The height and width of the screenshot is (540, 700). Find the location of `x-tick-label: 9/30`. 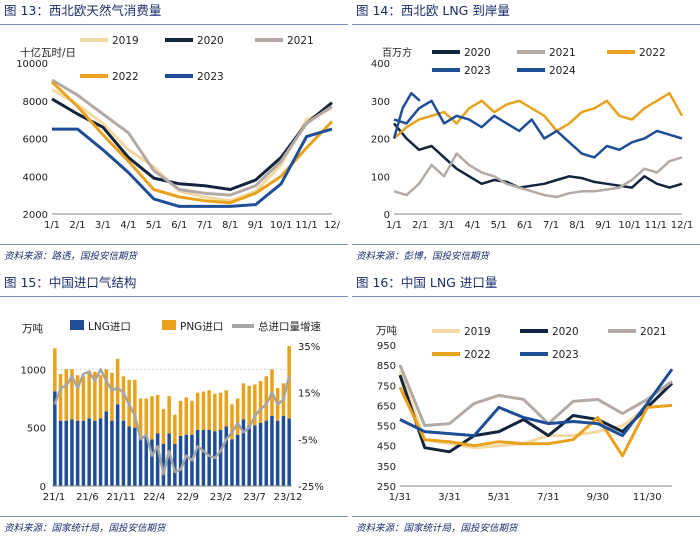

x-tick-label: 9/30 is located at coordinates (598, 497).